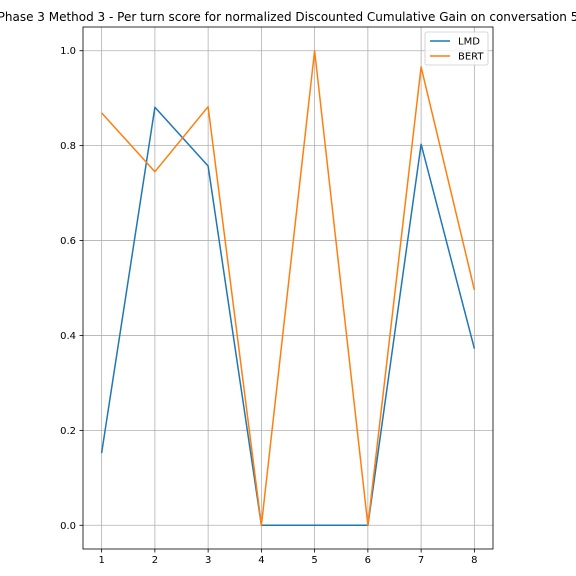 The height and width of the screenshot is (576, 576). Describe the element at coordinates (471, 57) in the screenshot. I see `legend-label-bert: BERT` at that location.